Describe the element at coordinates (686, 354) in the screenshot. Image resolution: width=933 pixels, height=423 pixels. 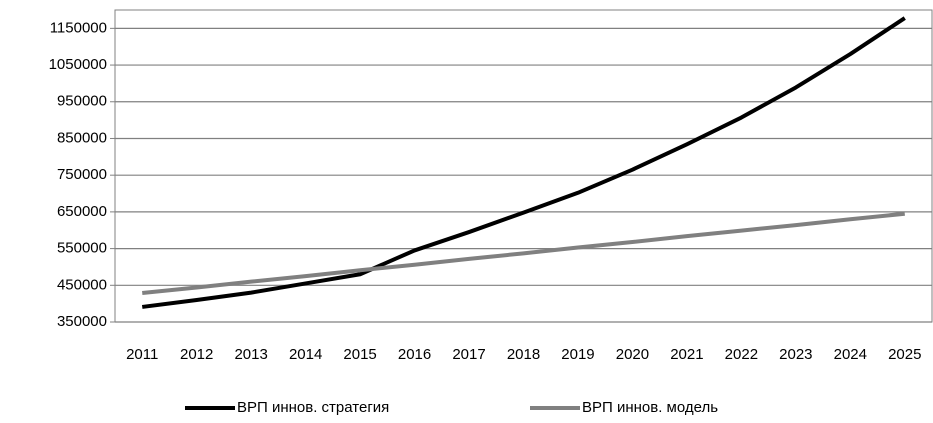
I see `x-tick-label: 2021` at that location.